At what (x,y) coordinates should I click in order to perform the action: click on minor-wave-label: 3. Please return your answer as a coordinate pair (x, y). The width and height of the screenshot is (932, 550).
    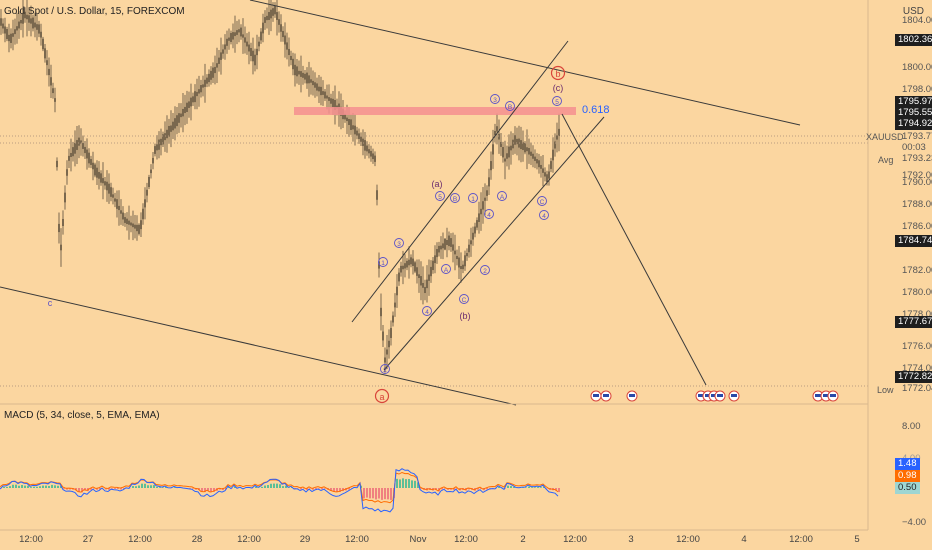
    Looking at the image, I should click on (399, 244).